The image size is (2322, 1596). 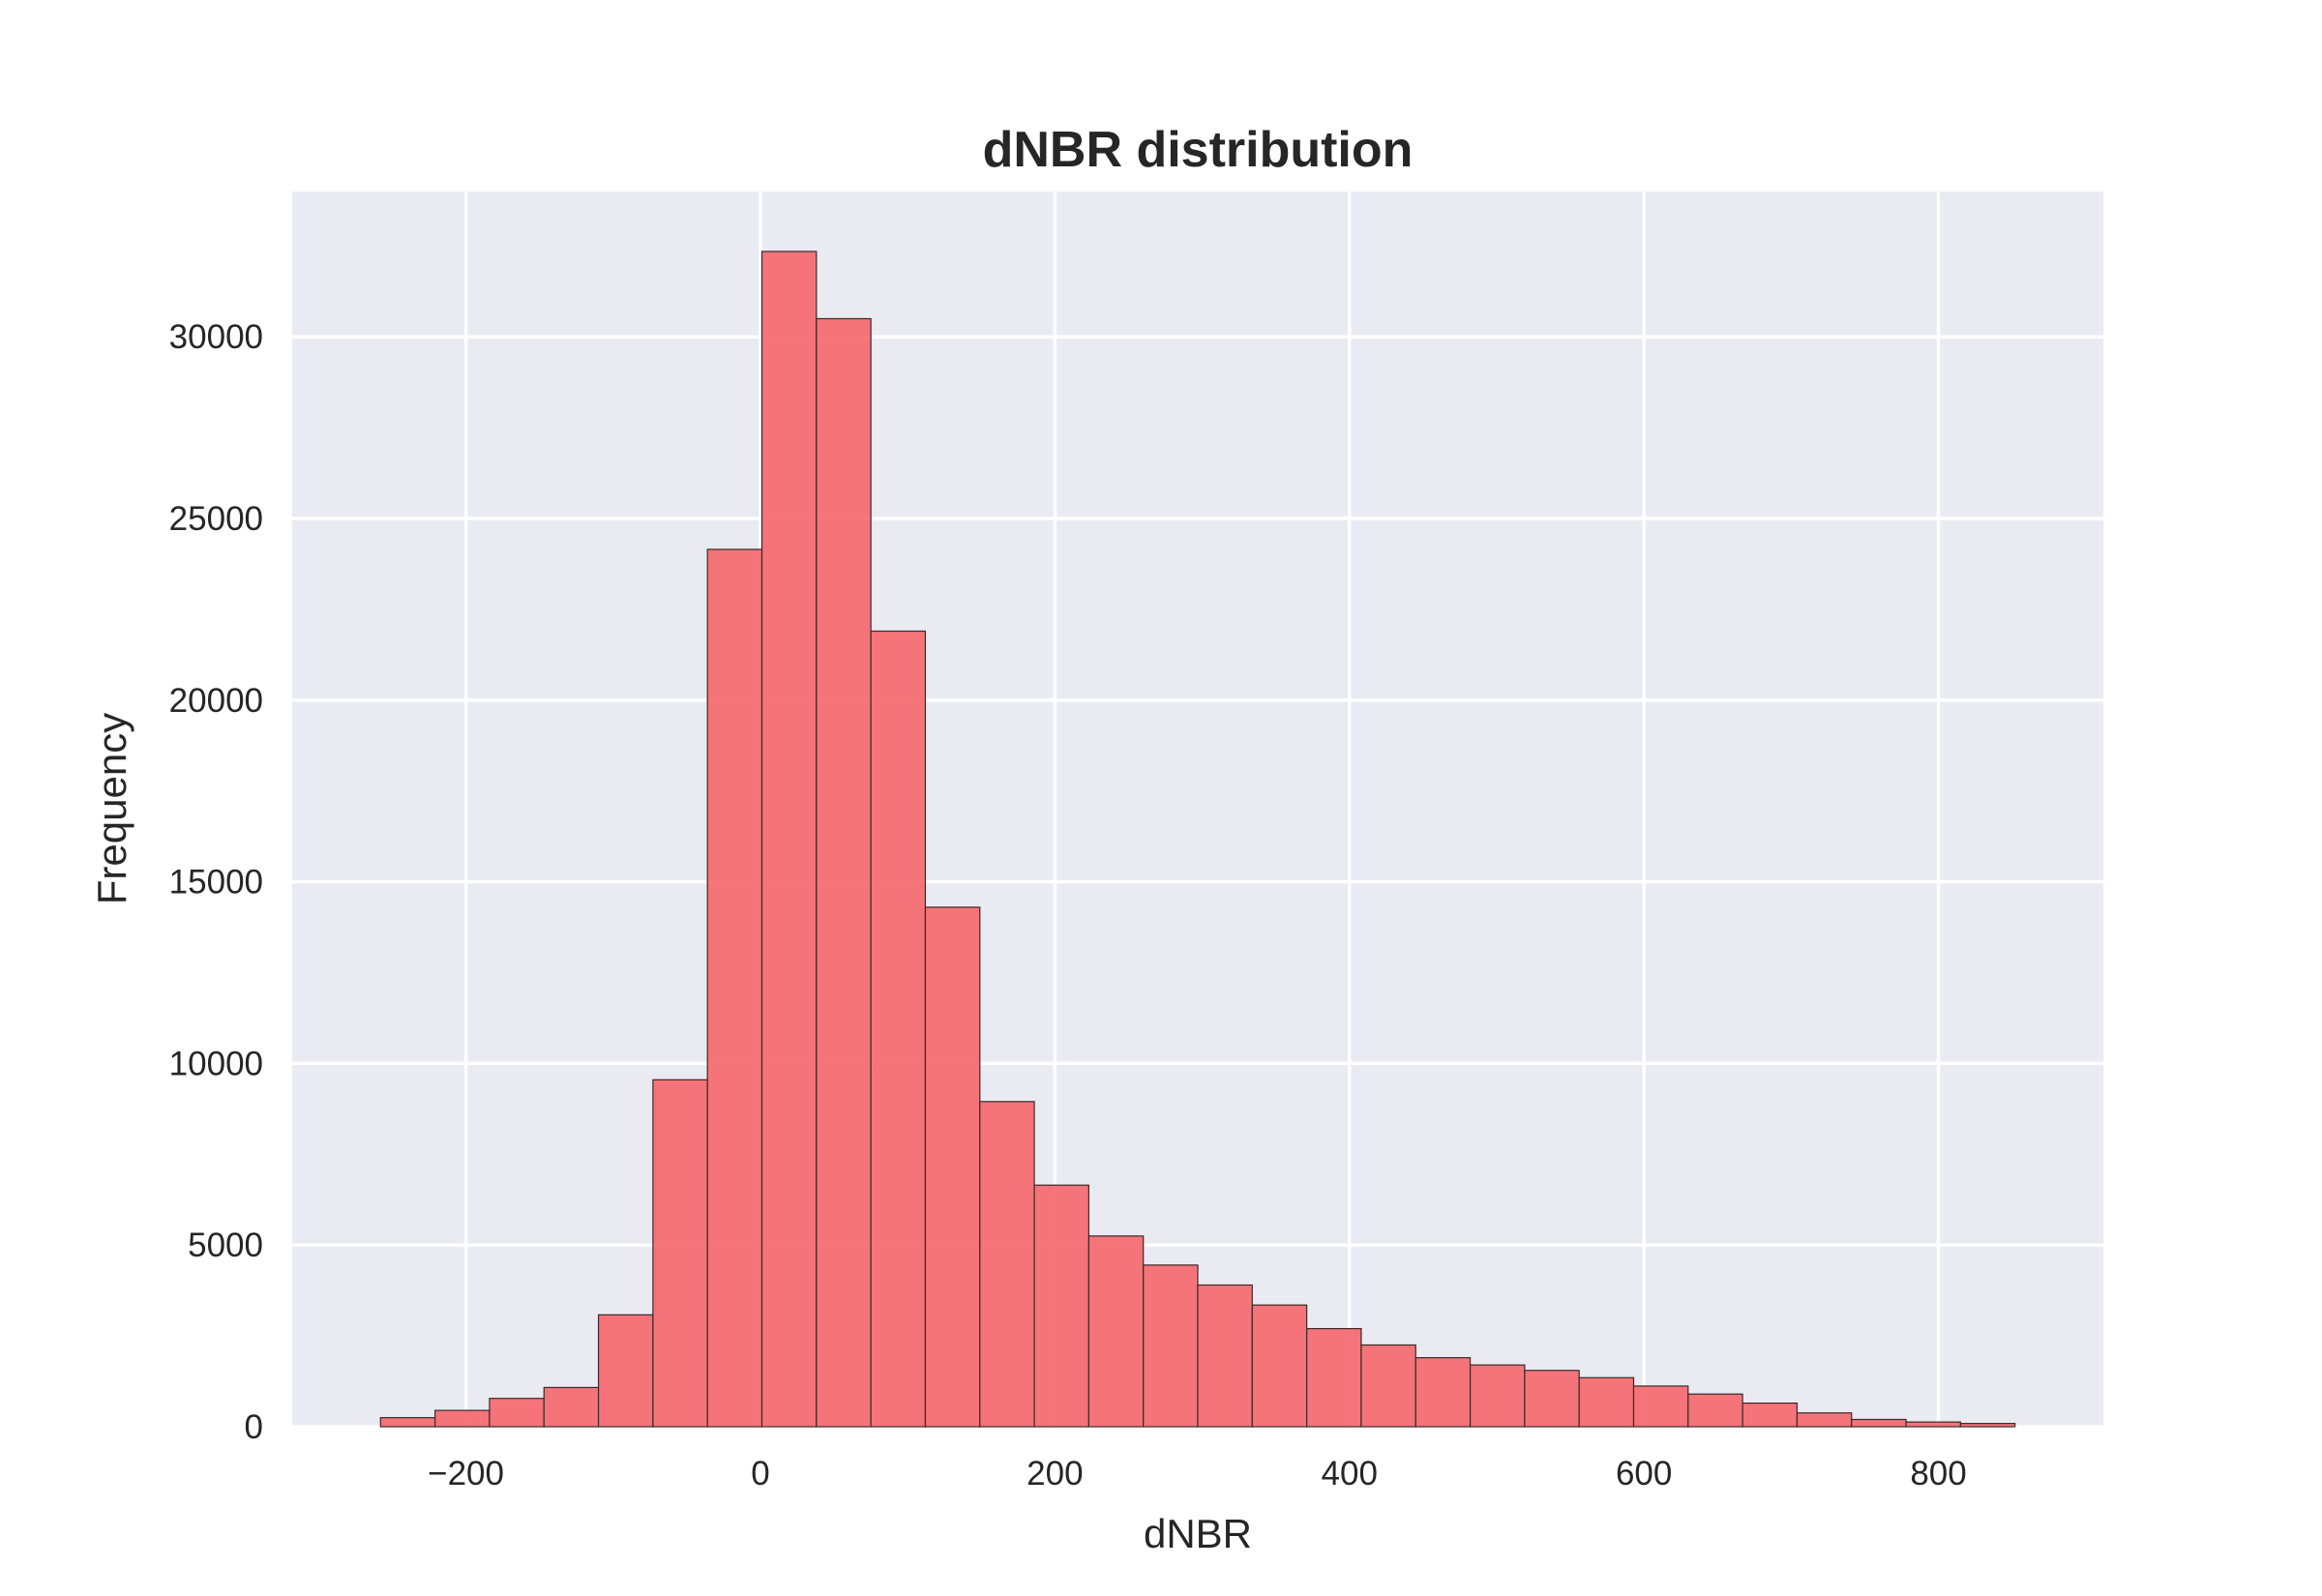 What do you see at coordinates (254, 1427) in the screenshot?
I see `y-tick-label: 0` at bounding box center [254, 1427].